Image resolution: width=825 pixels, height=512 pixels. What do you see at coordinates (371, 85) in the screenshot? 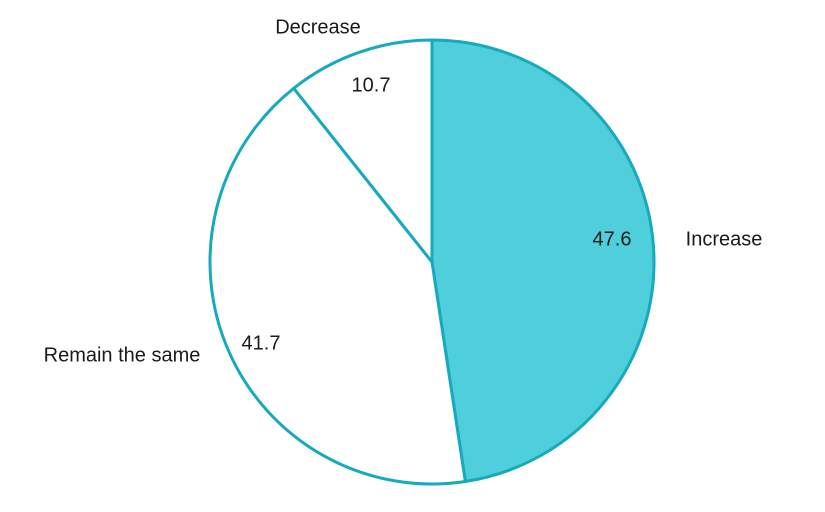
I see `data-label-decrease: 10.7` at bounding box center [371, 85].